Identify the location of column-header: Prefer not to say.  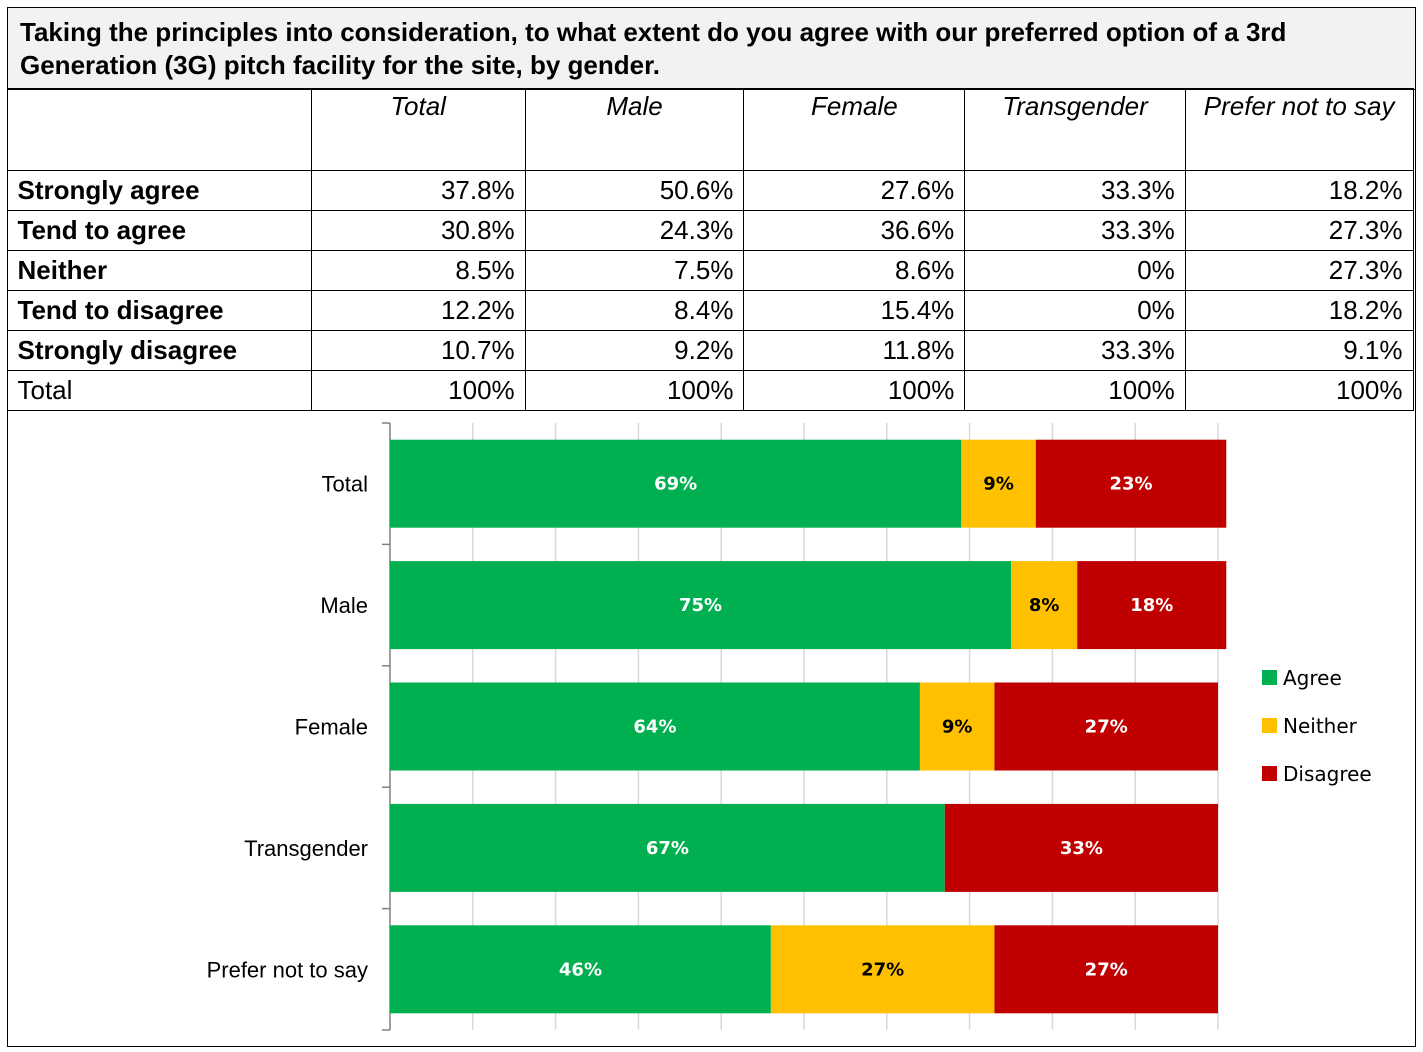
(1299, 129).